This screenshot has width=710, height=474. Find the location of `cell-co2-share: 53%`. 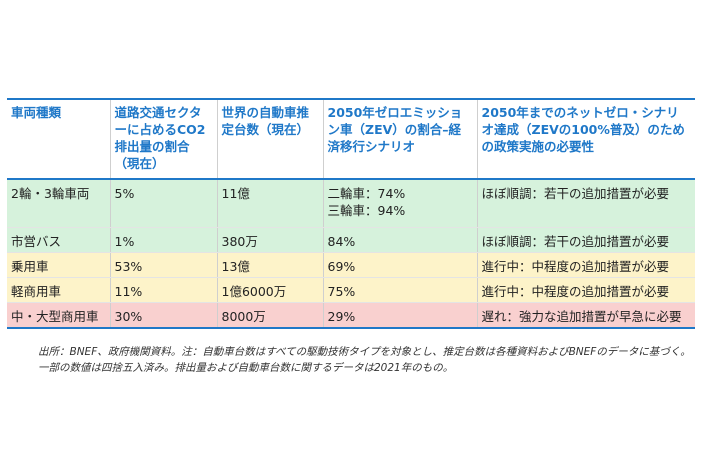

cell-co2-share: 53% is located at coordinates (163, 265).